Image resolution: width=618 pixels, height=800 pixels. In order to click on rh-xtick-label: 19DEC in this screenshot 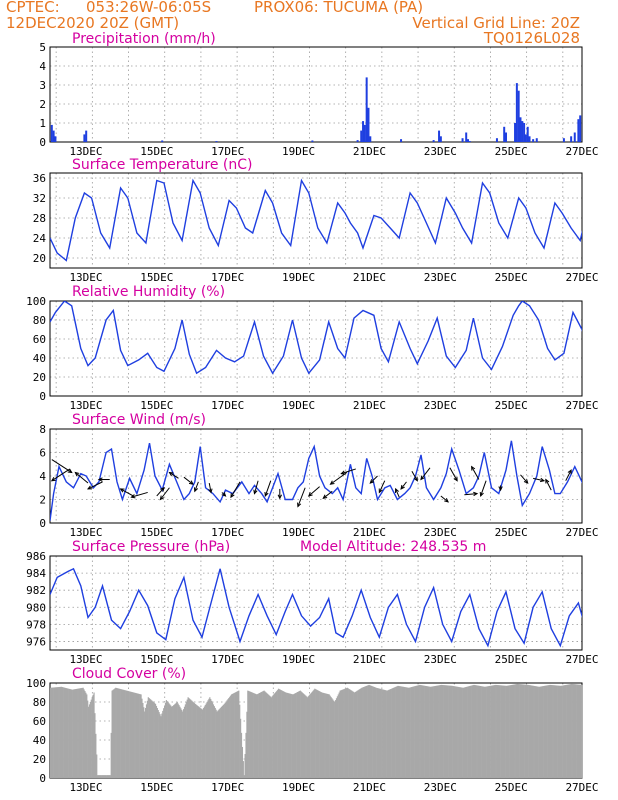, I will do `click(298, 405)`.